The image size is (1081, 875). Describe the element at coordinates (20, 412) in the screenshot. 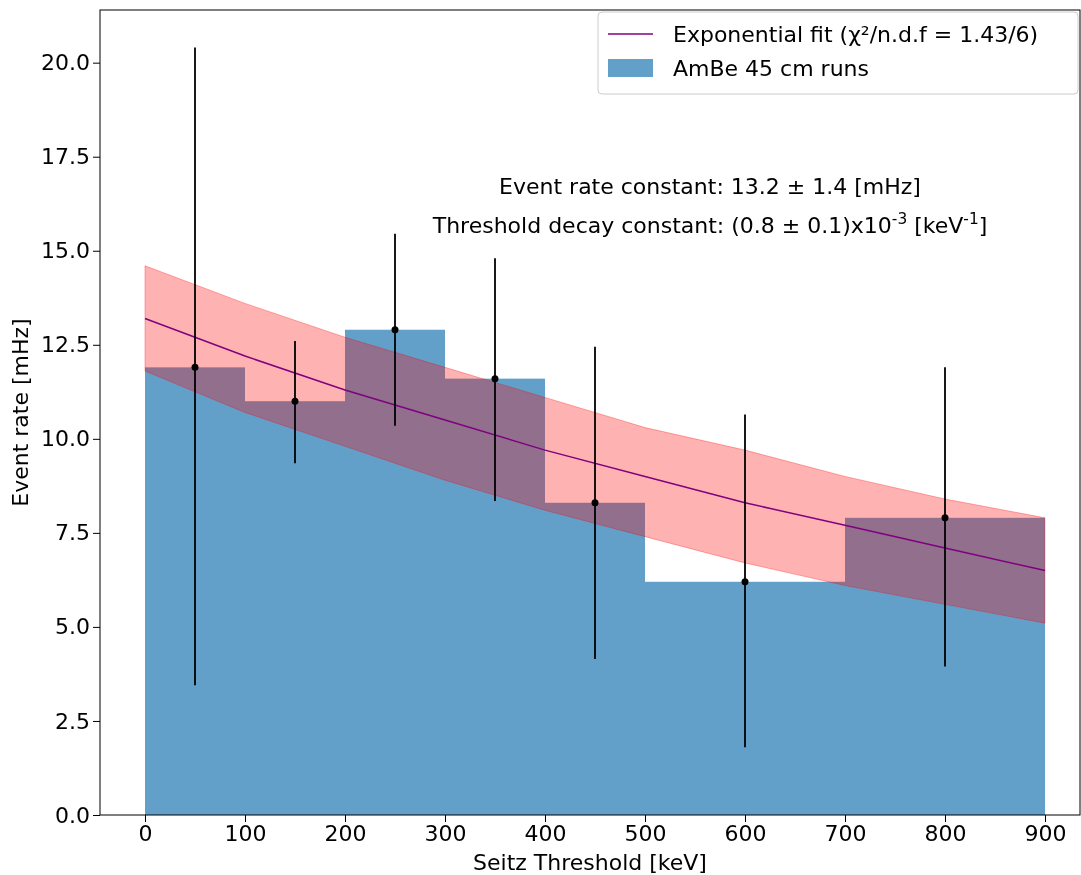

I see `y-axis-title: Event rate [mHz]` at that location.